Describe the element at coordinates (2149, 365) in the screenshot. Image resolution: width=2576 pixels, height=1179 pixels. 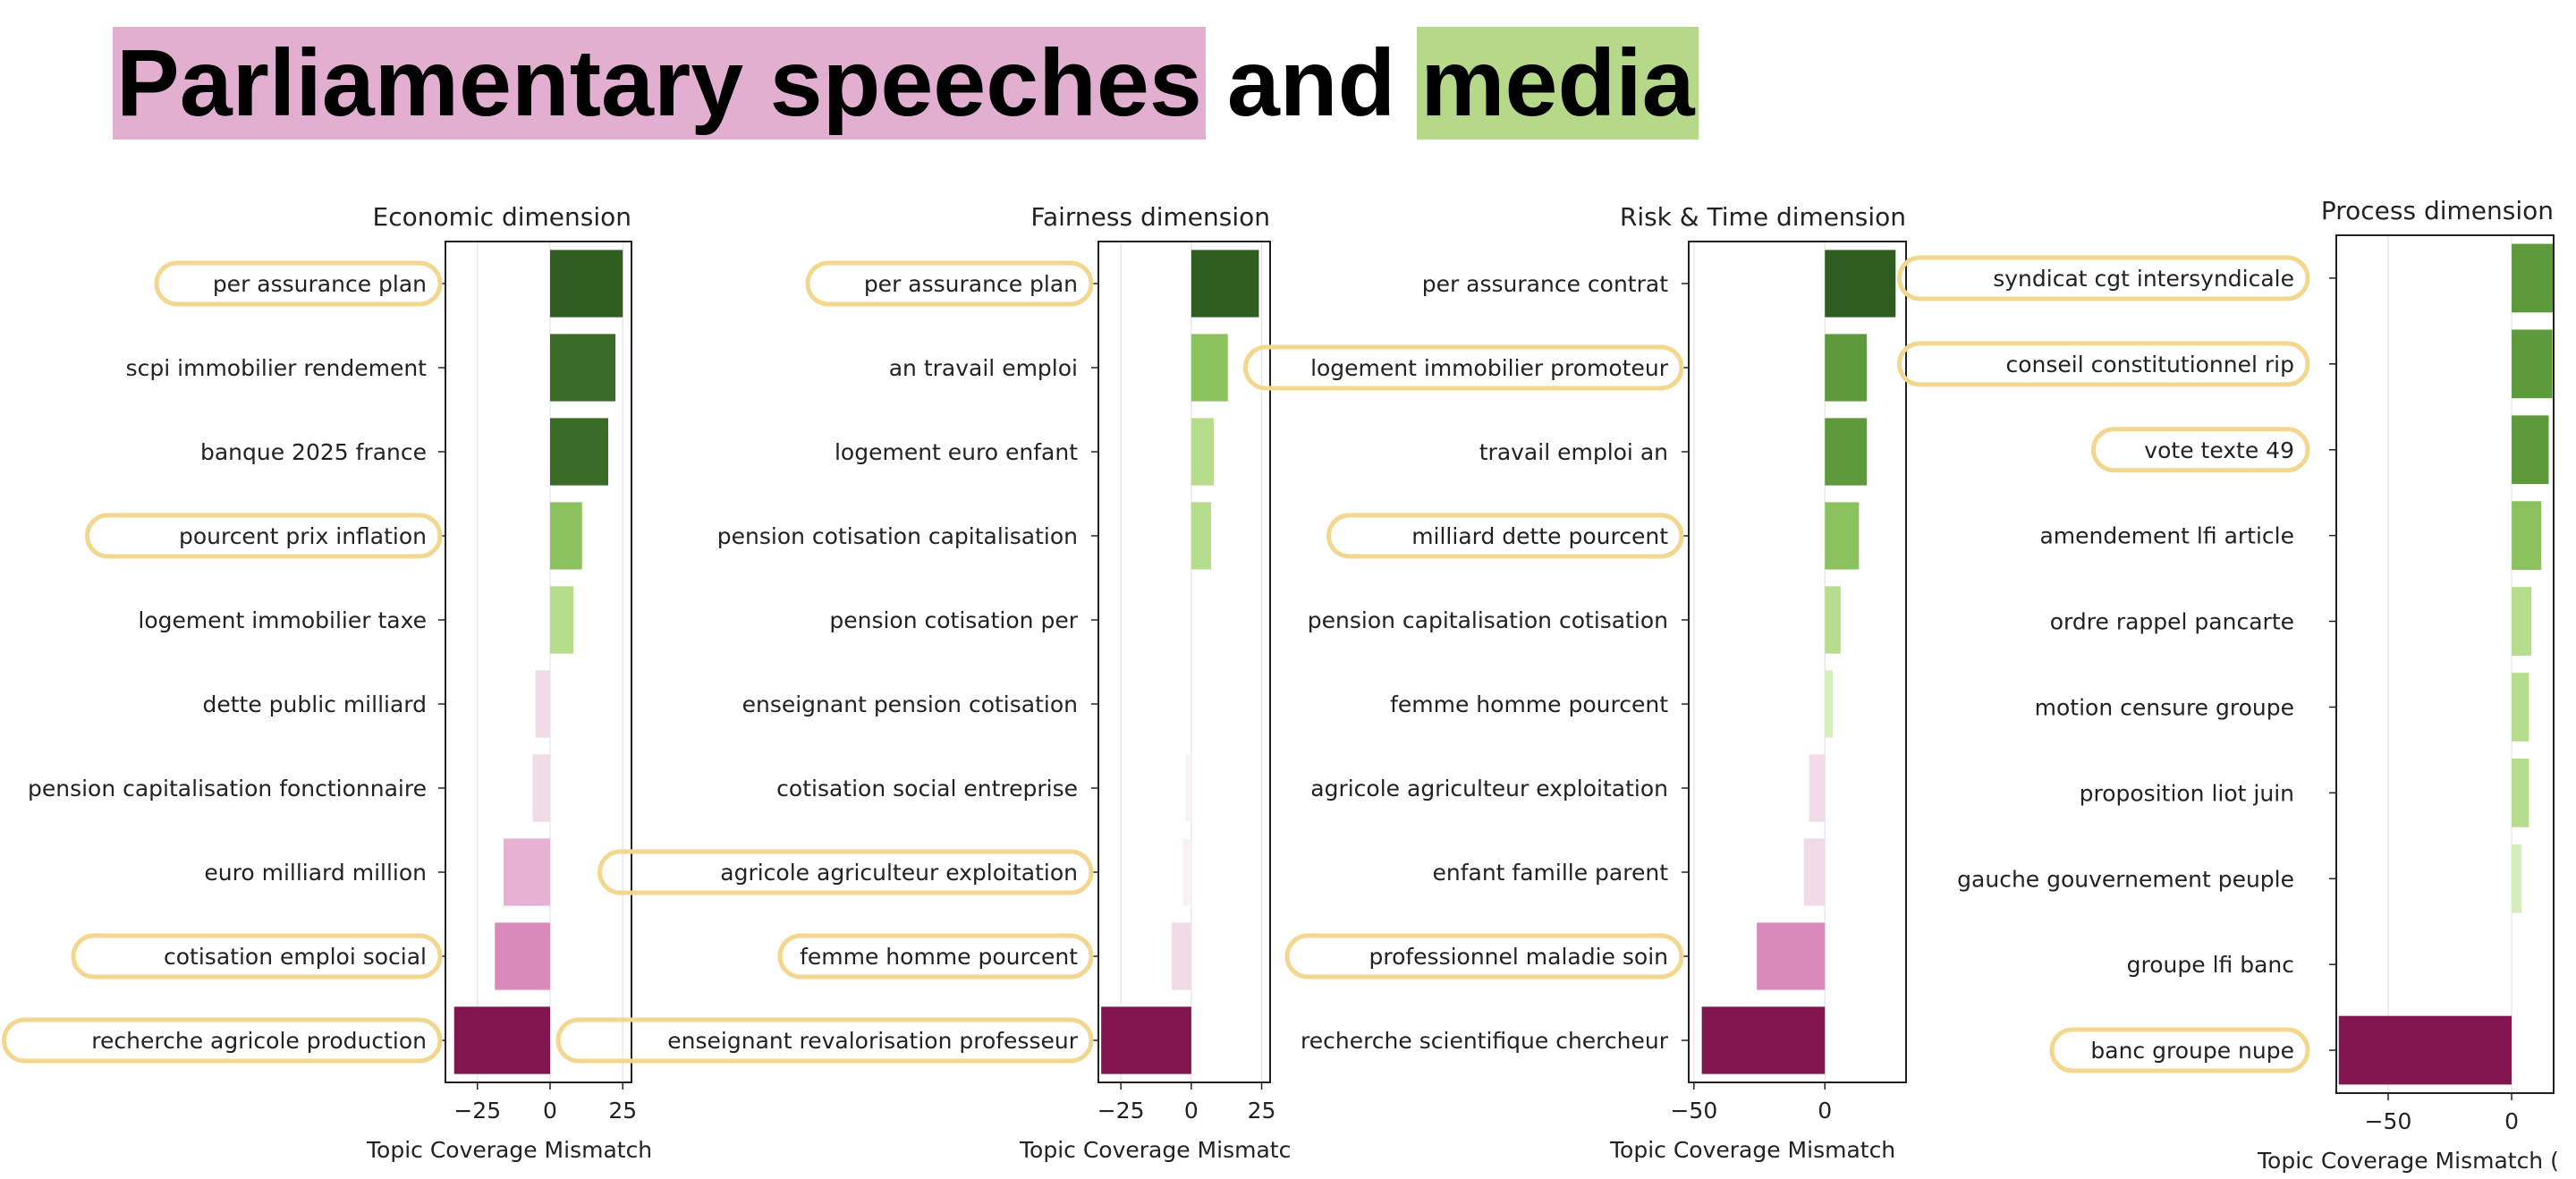
I see `category-label: conseil constitutionnel rip` at that location.